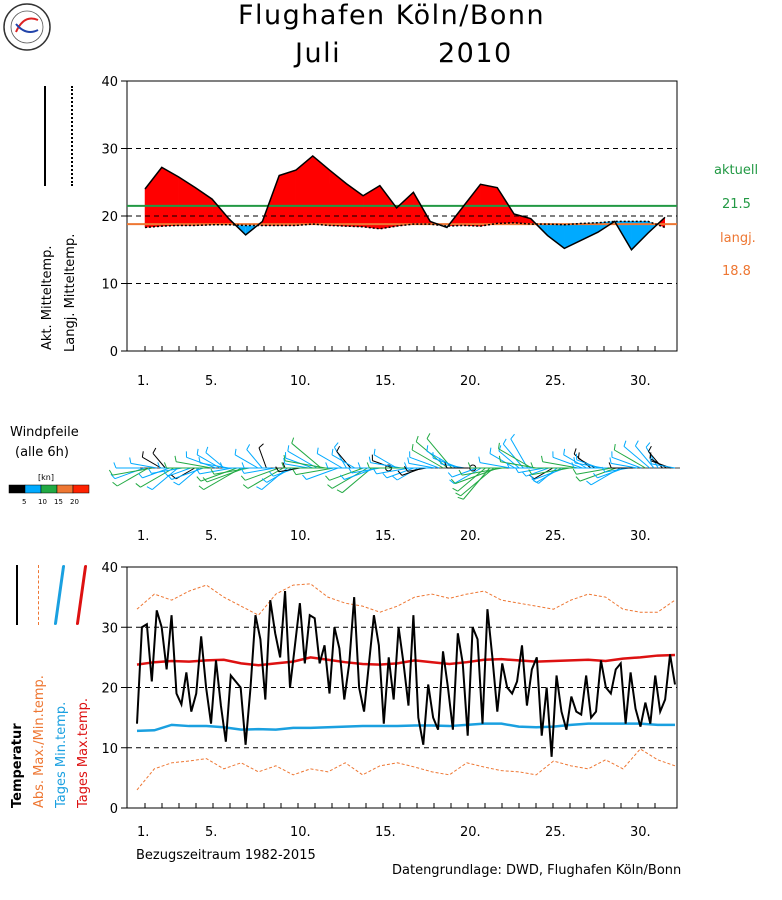 The height and width of the screenshot is (900, 782). Describe the element at coordinates (405, 225) in the screenshot. I see `series-longterm-mean` at that location.